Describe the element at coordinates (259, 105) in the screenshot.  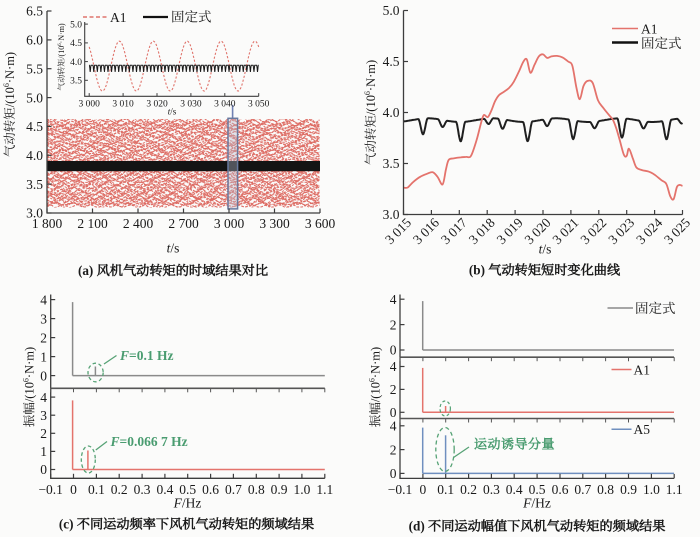
I see `svg-text: 3 050` at that location.